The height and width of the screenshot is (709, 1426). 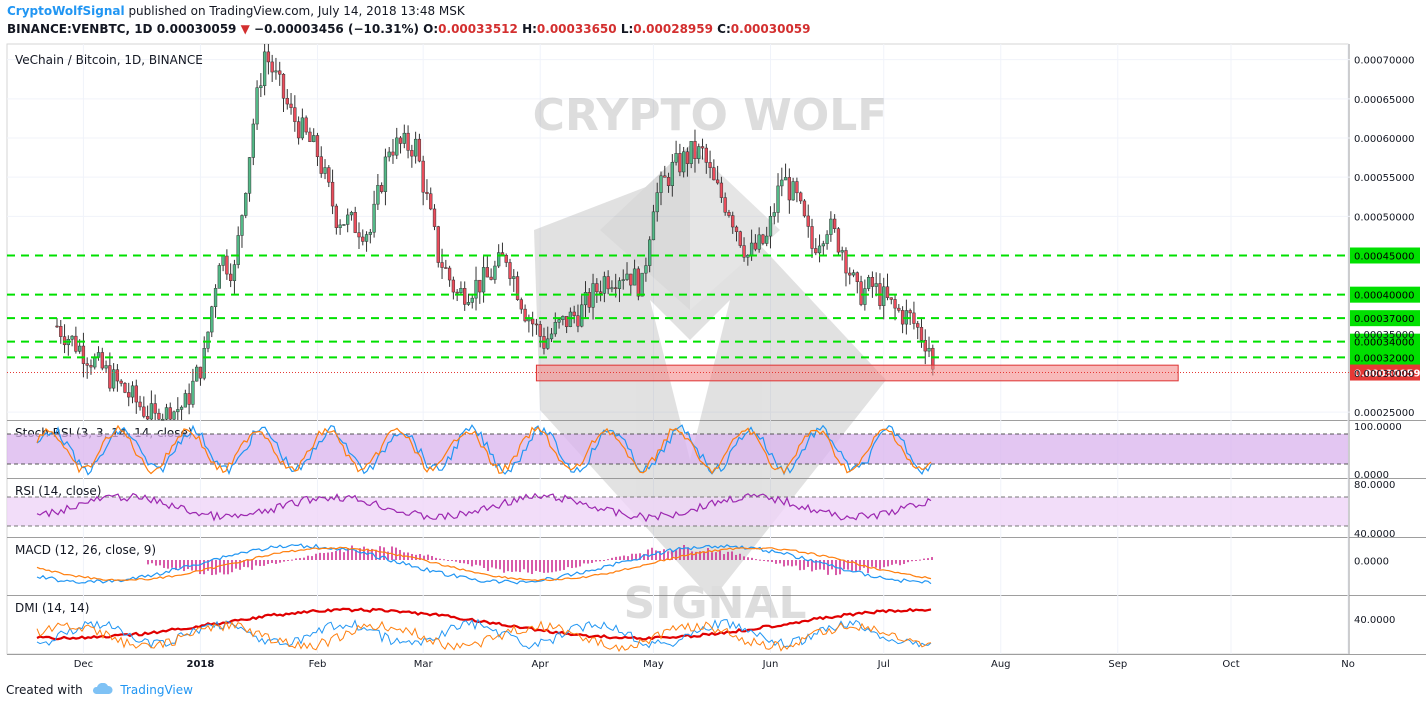 What do you see at coordinates (1384, 178) in the screenshot?
I see `price-tick-label: 0.00055000` at bounding box center [1384, 178].